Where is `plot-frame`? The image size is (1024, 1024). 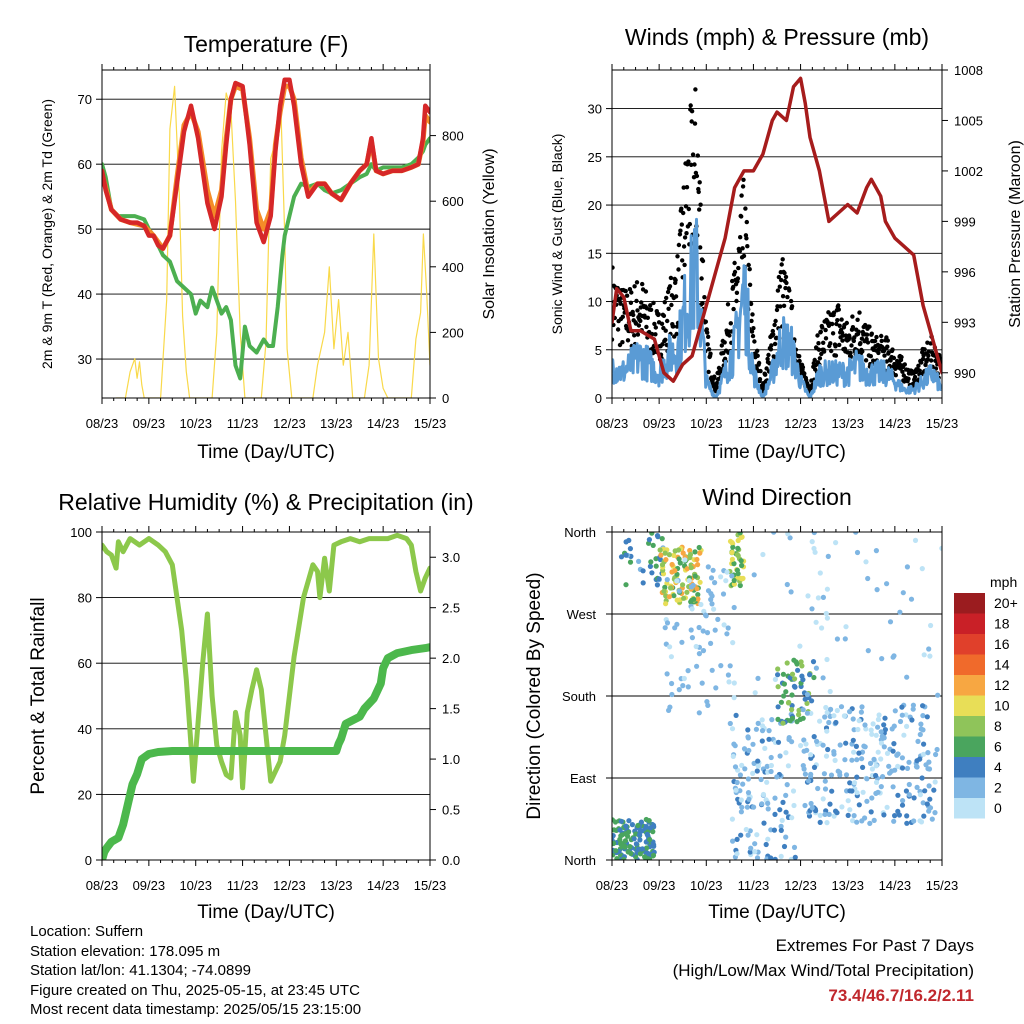 plot-frame is located at coordinates (266, 696).